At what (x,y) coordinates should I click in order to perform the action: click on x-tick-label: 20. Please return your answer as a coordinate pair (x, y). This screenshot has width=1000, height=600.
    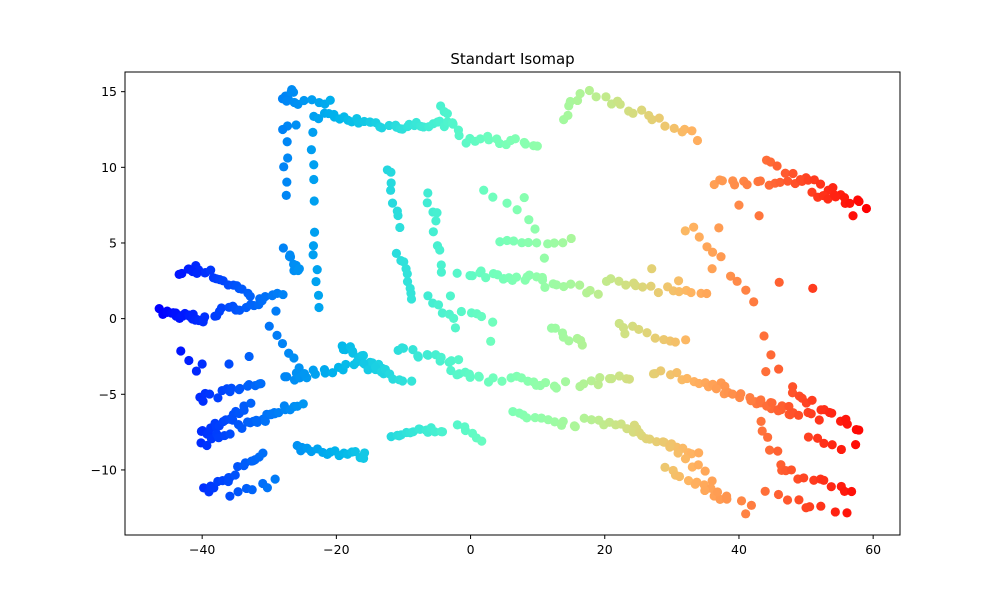
    Looking at the image, I should click on (605, 549).